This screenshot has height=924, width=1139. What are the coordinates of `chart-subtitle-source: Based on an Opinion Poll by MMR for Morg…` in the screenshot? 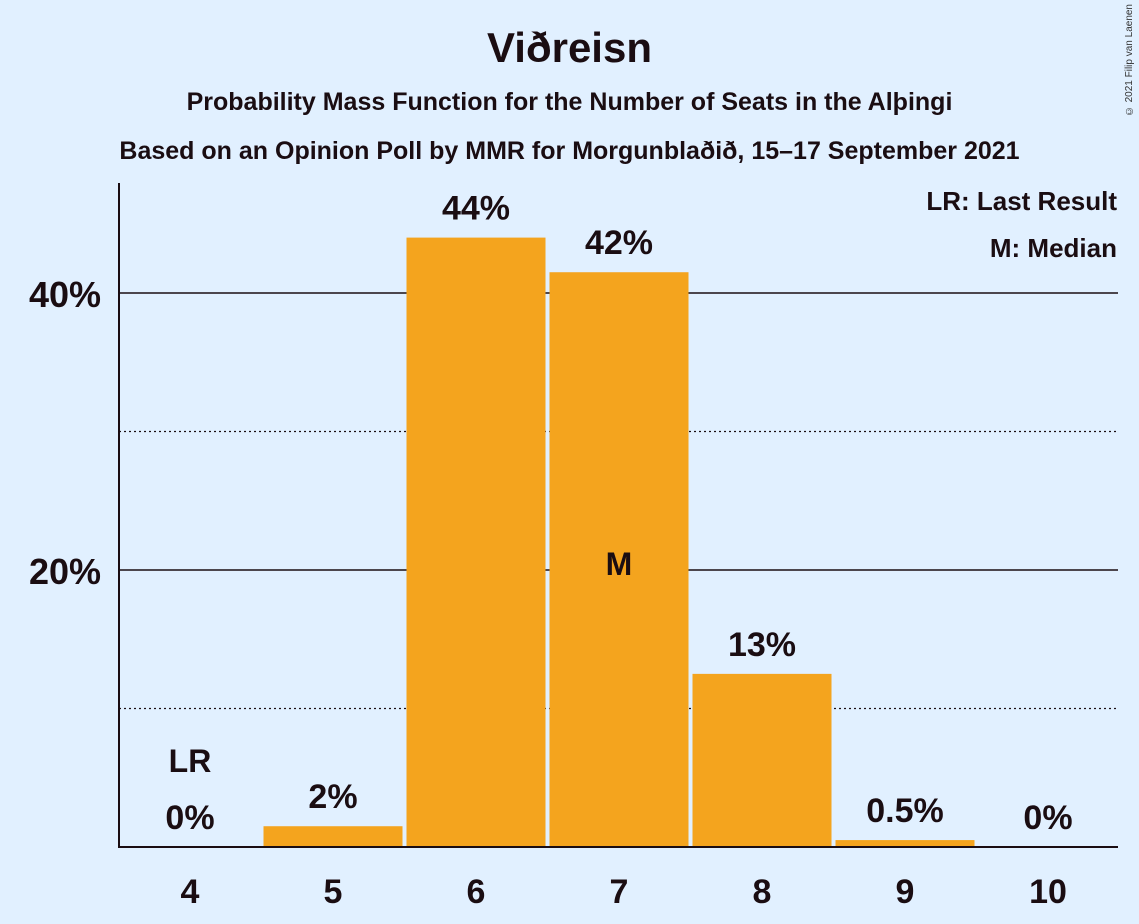 It's located at (569, 151).